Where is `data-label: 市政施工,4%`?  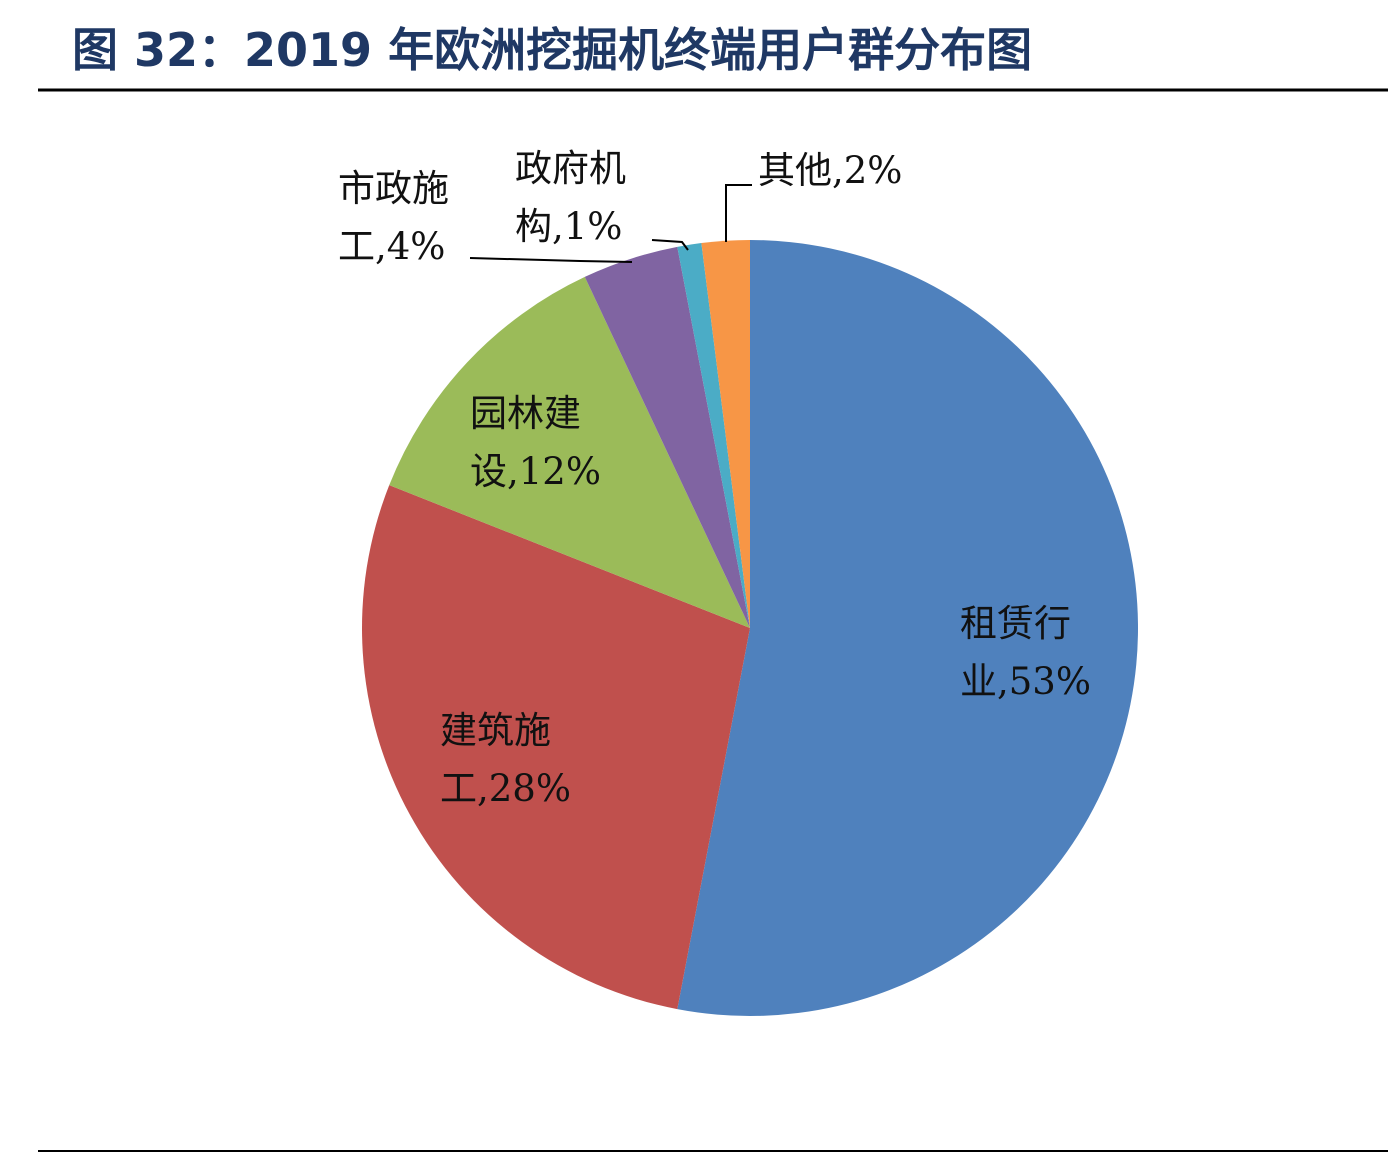
data-label: 市政施工,4% is located at coordinates (393, 217).